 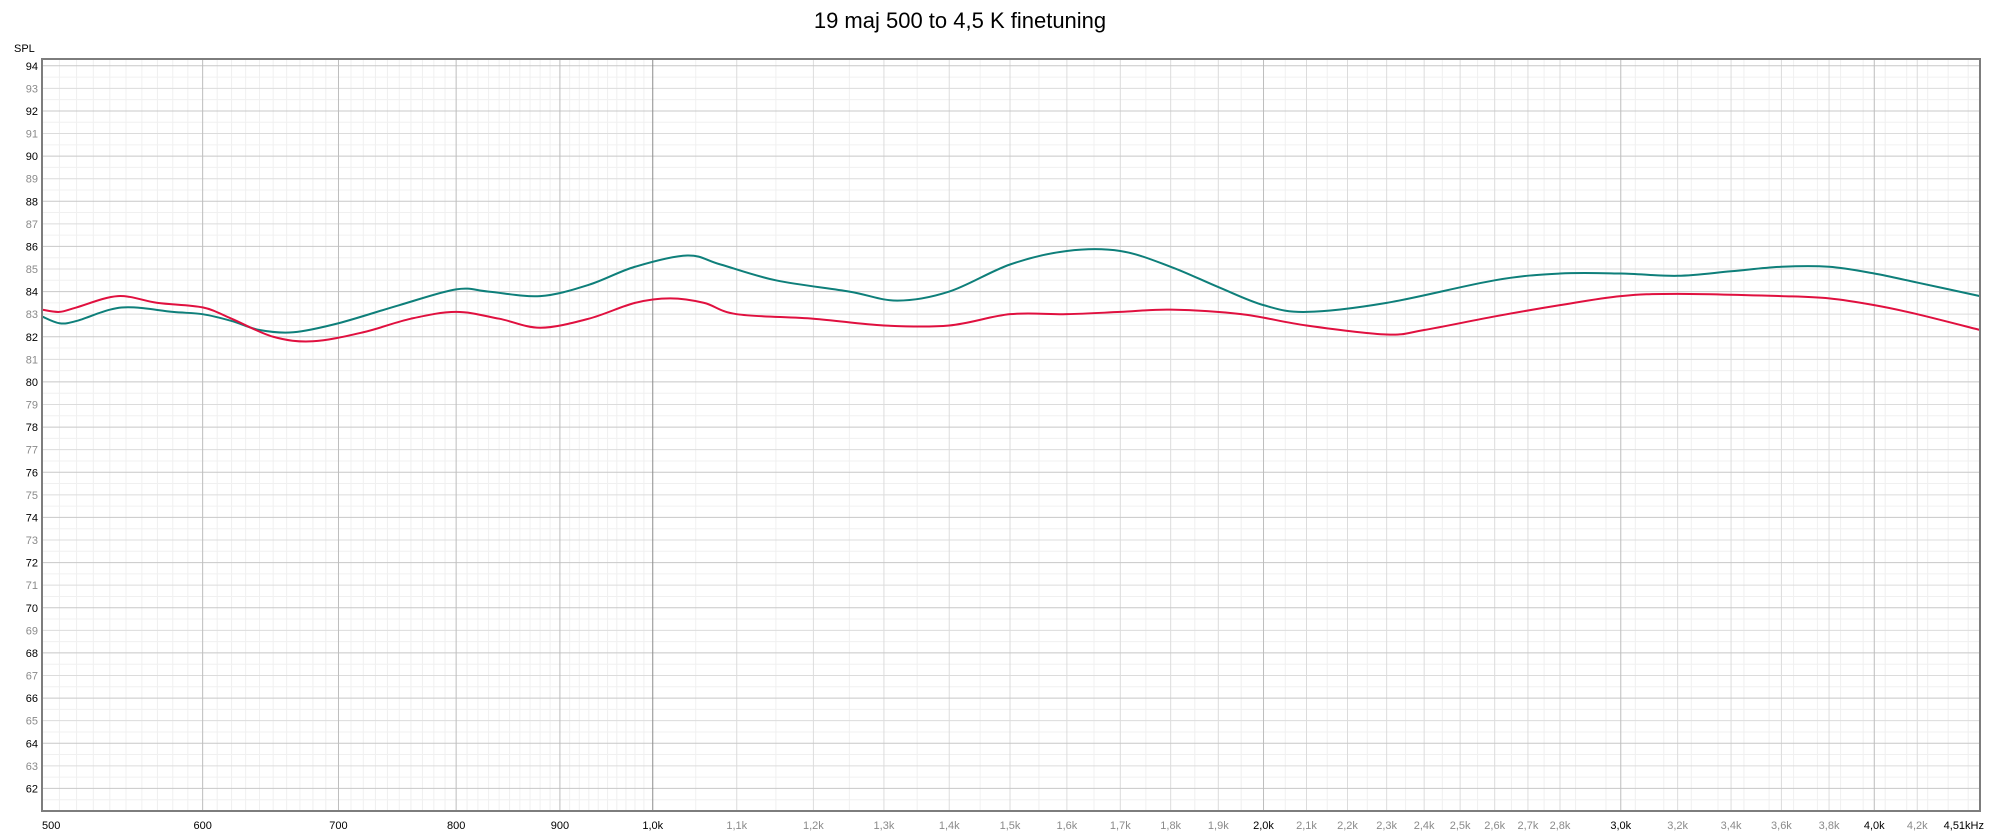 What do you see at coordinates (1120, 826) in the screenshot?
I see `x-tick-label: 1,7k` at bounding box center [1120, 826].